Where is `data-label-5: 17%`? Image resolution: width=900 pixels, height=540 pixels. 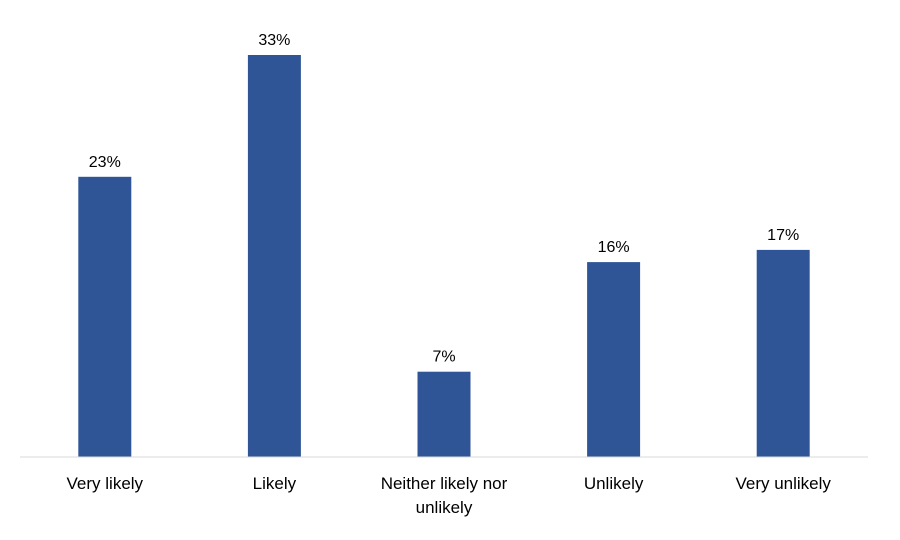 data-label-5: 17% is located at coordinates (783, 235).